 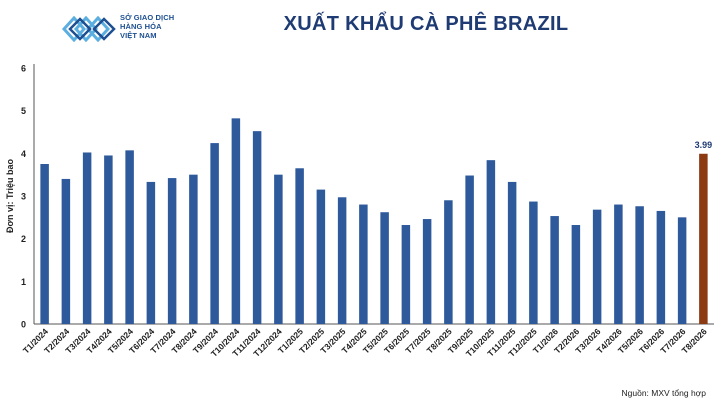 What do you see at coordinates (597, 266) in the screenshot?
I see `bar-T3/2026` at bounding box center [597, 266].